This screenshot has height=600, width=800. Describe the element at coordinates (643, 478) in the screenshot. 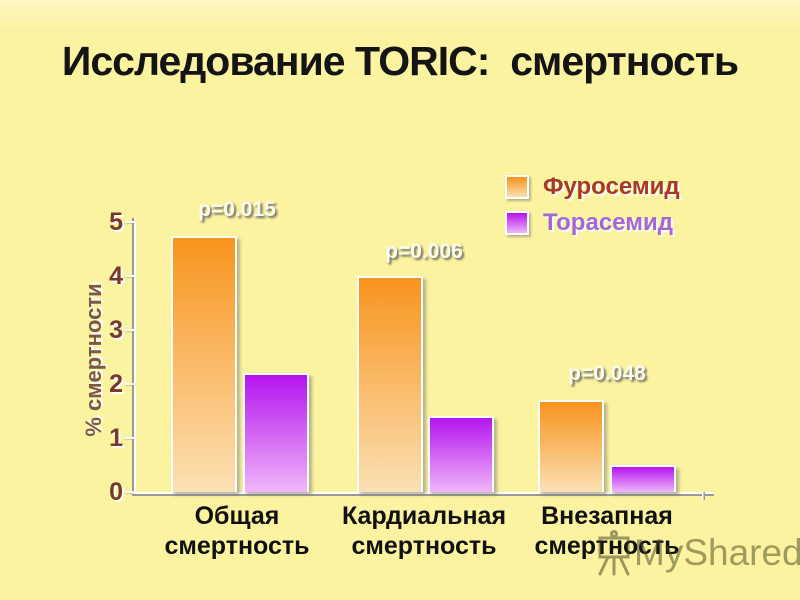

I see `bar-torasemide-group3` at that location.